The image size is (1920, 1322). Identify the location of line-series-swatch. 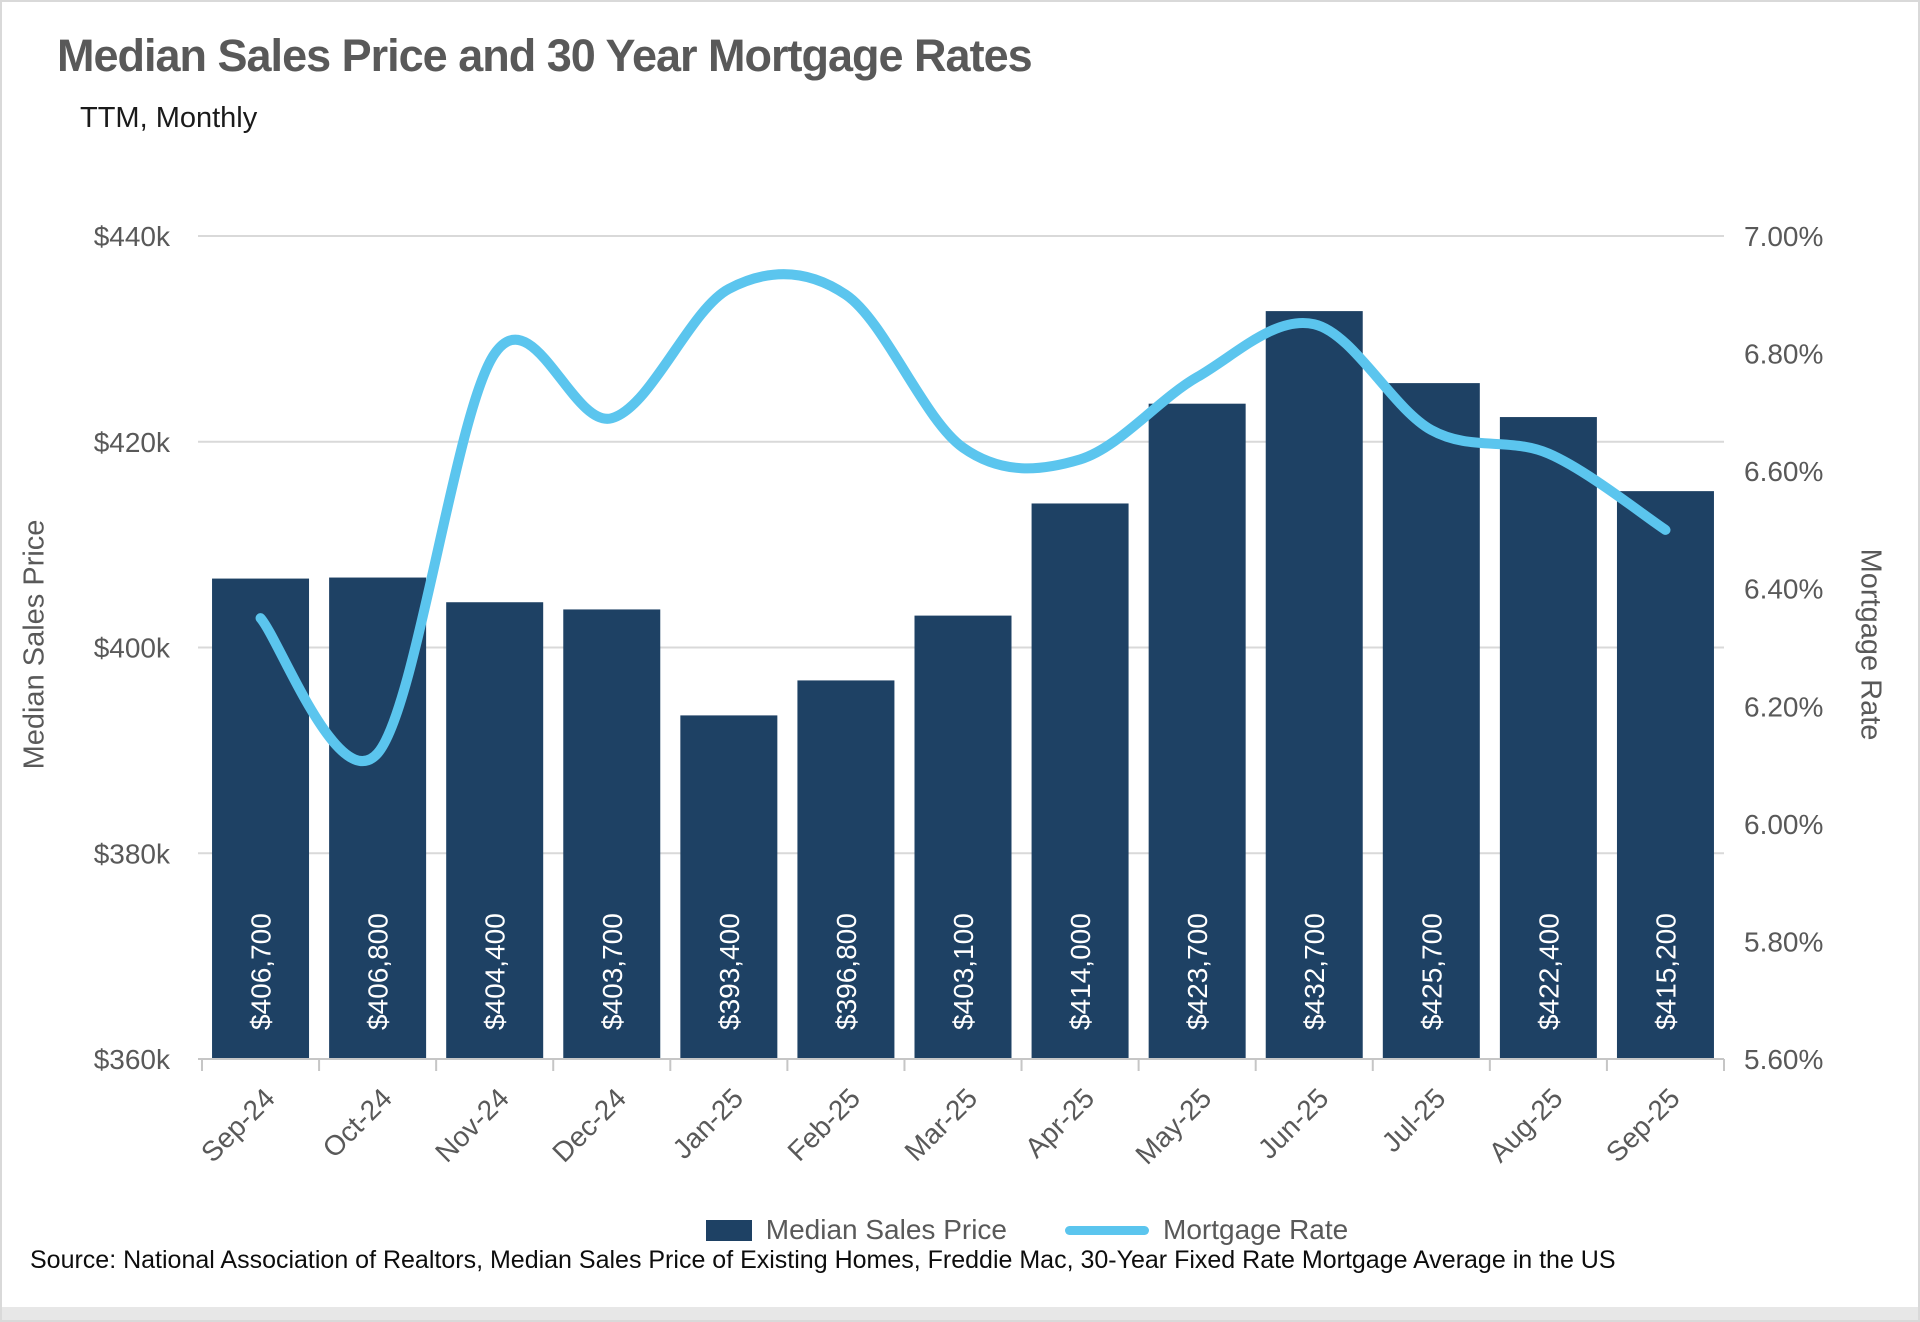
(1107, 1230).